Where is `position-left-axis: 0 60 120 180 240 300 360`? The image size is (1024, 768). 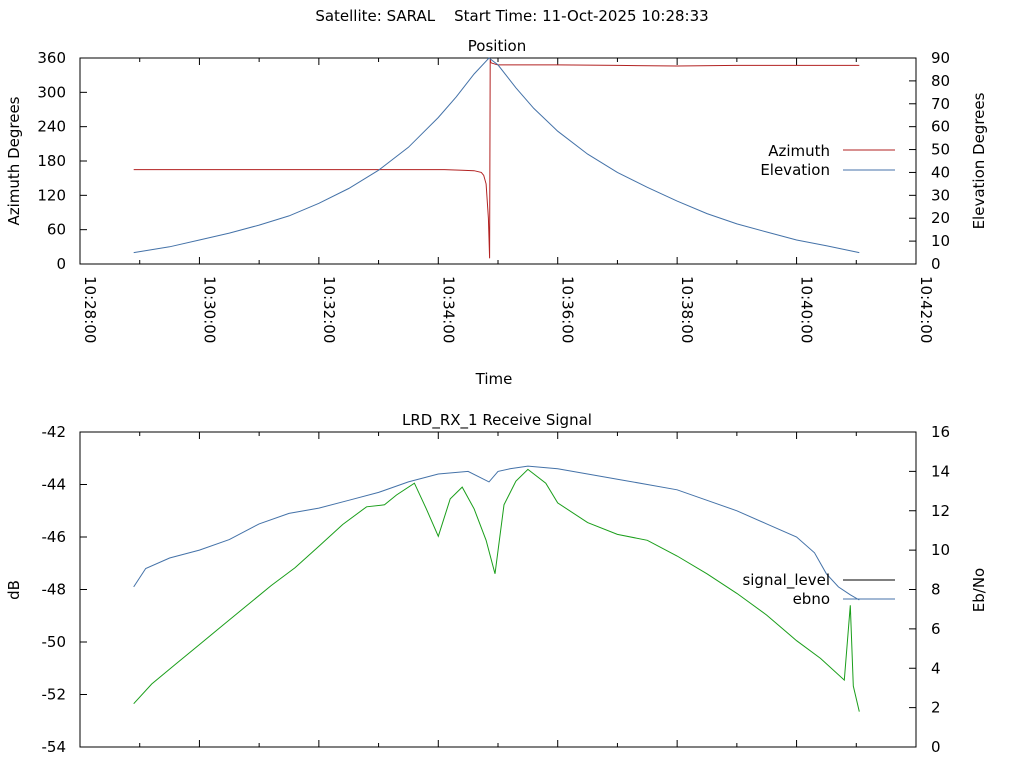
position-left-axis: 0 60 120 180 240 300 360 is located at coordinates (62, 161).